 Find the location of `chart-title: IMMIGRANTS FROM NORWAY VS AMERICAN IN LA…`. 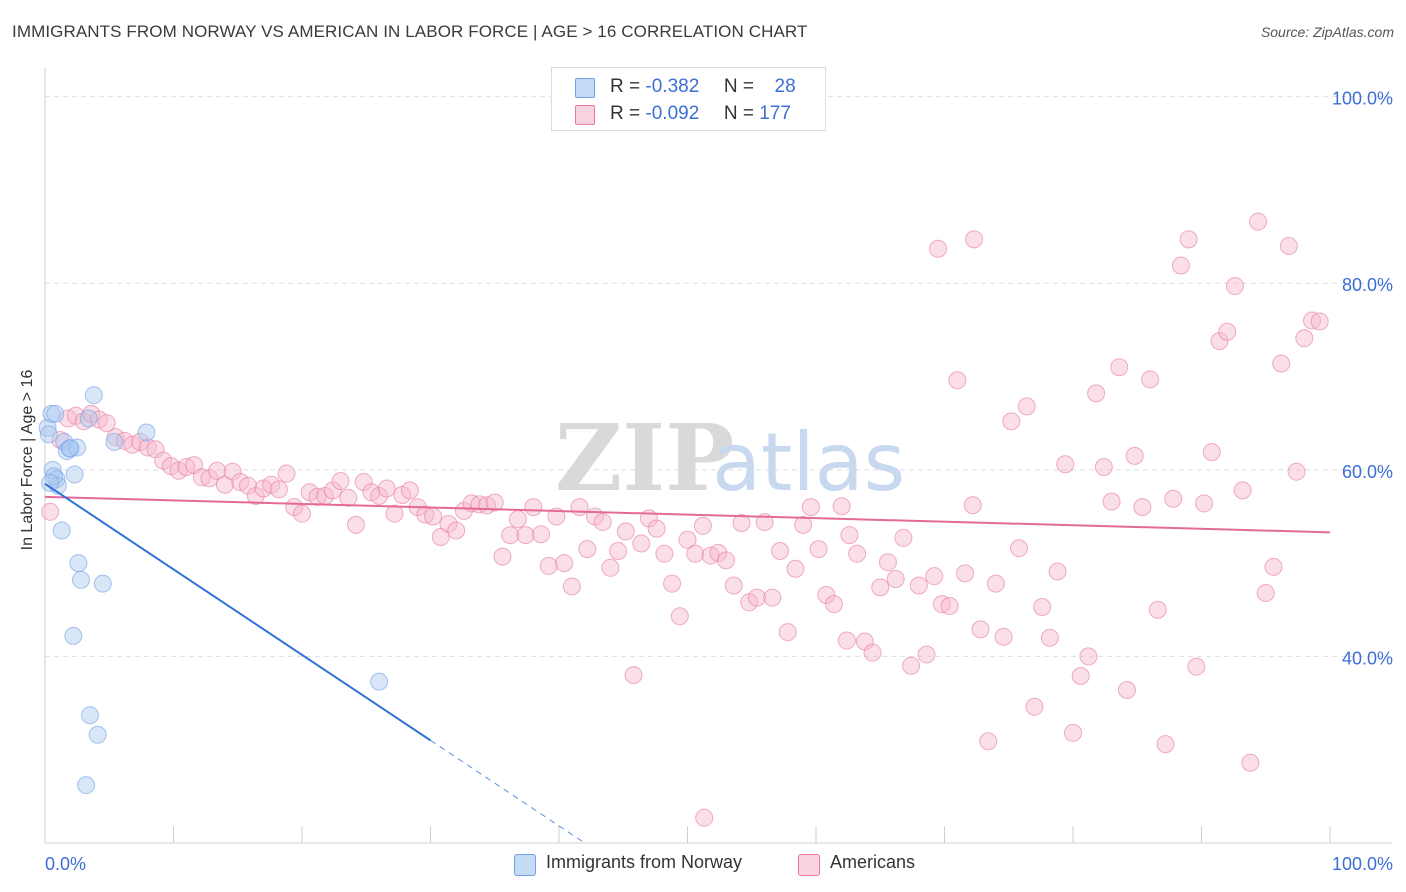

chart-title: IMMIGRANTS FROM NORWAY VS AMERICAN IN LA… is located at coordinates (410, 31).